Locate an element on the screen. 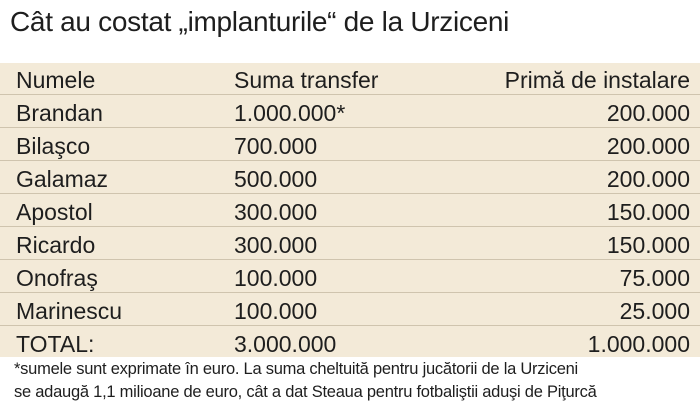  header-transfer: Suma transfer is located at coordinates (306, 80).